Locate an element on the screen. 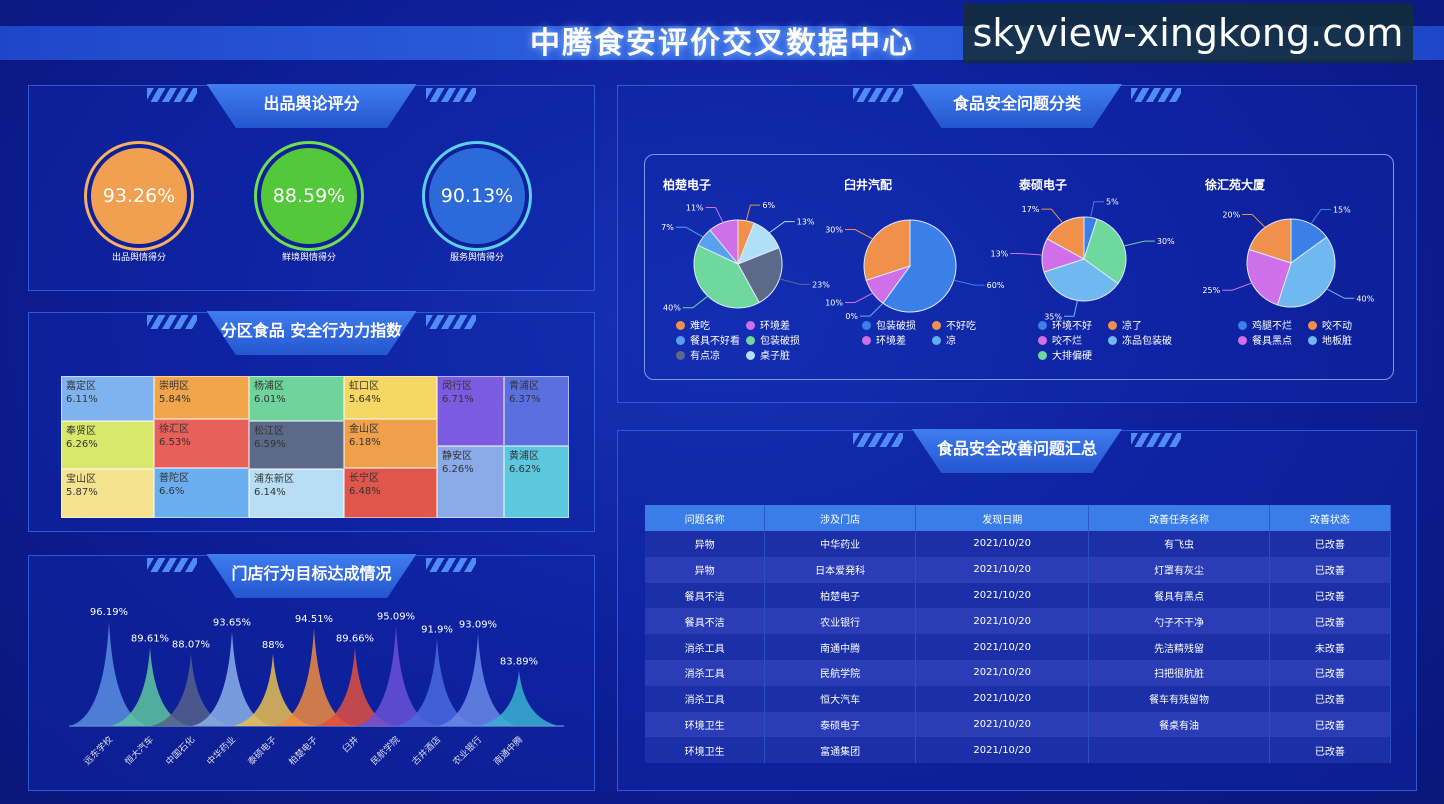 This screenshot has width=1444, height=804. table-cell: 有飞虫 is located at coordinates (1179, 544).